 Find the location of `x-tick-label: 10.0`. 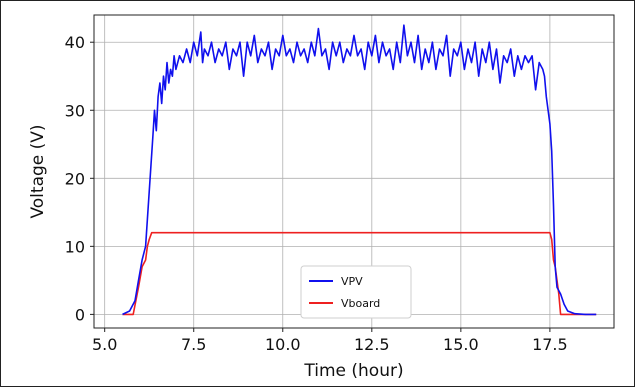

x-tick-label: 10.0 is located at coordinates (283, 344).